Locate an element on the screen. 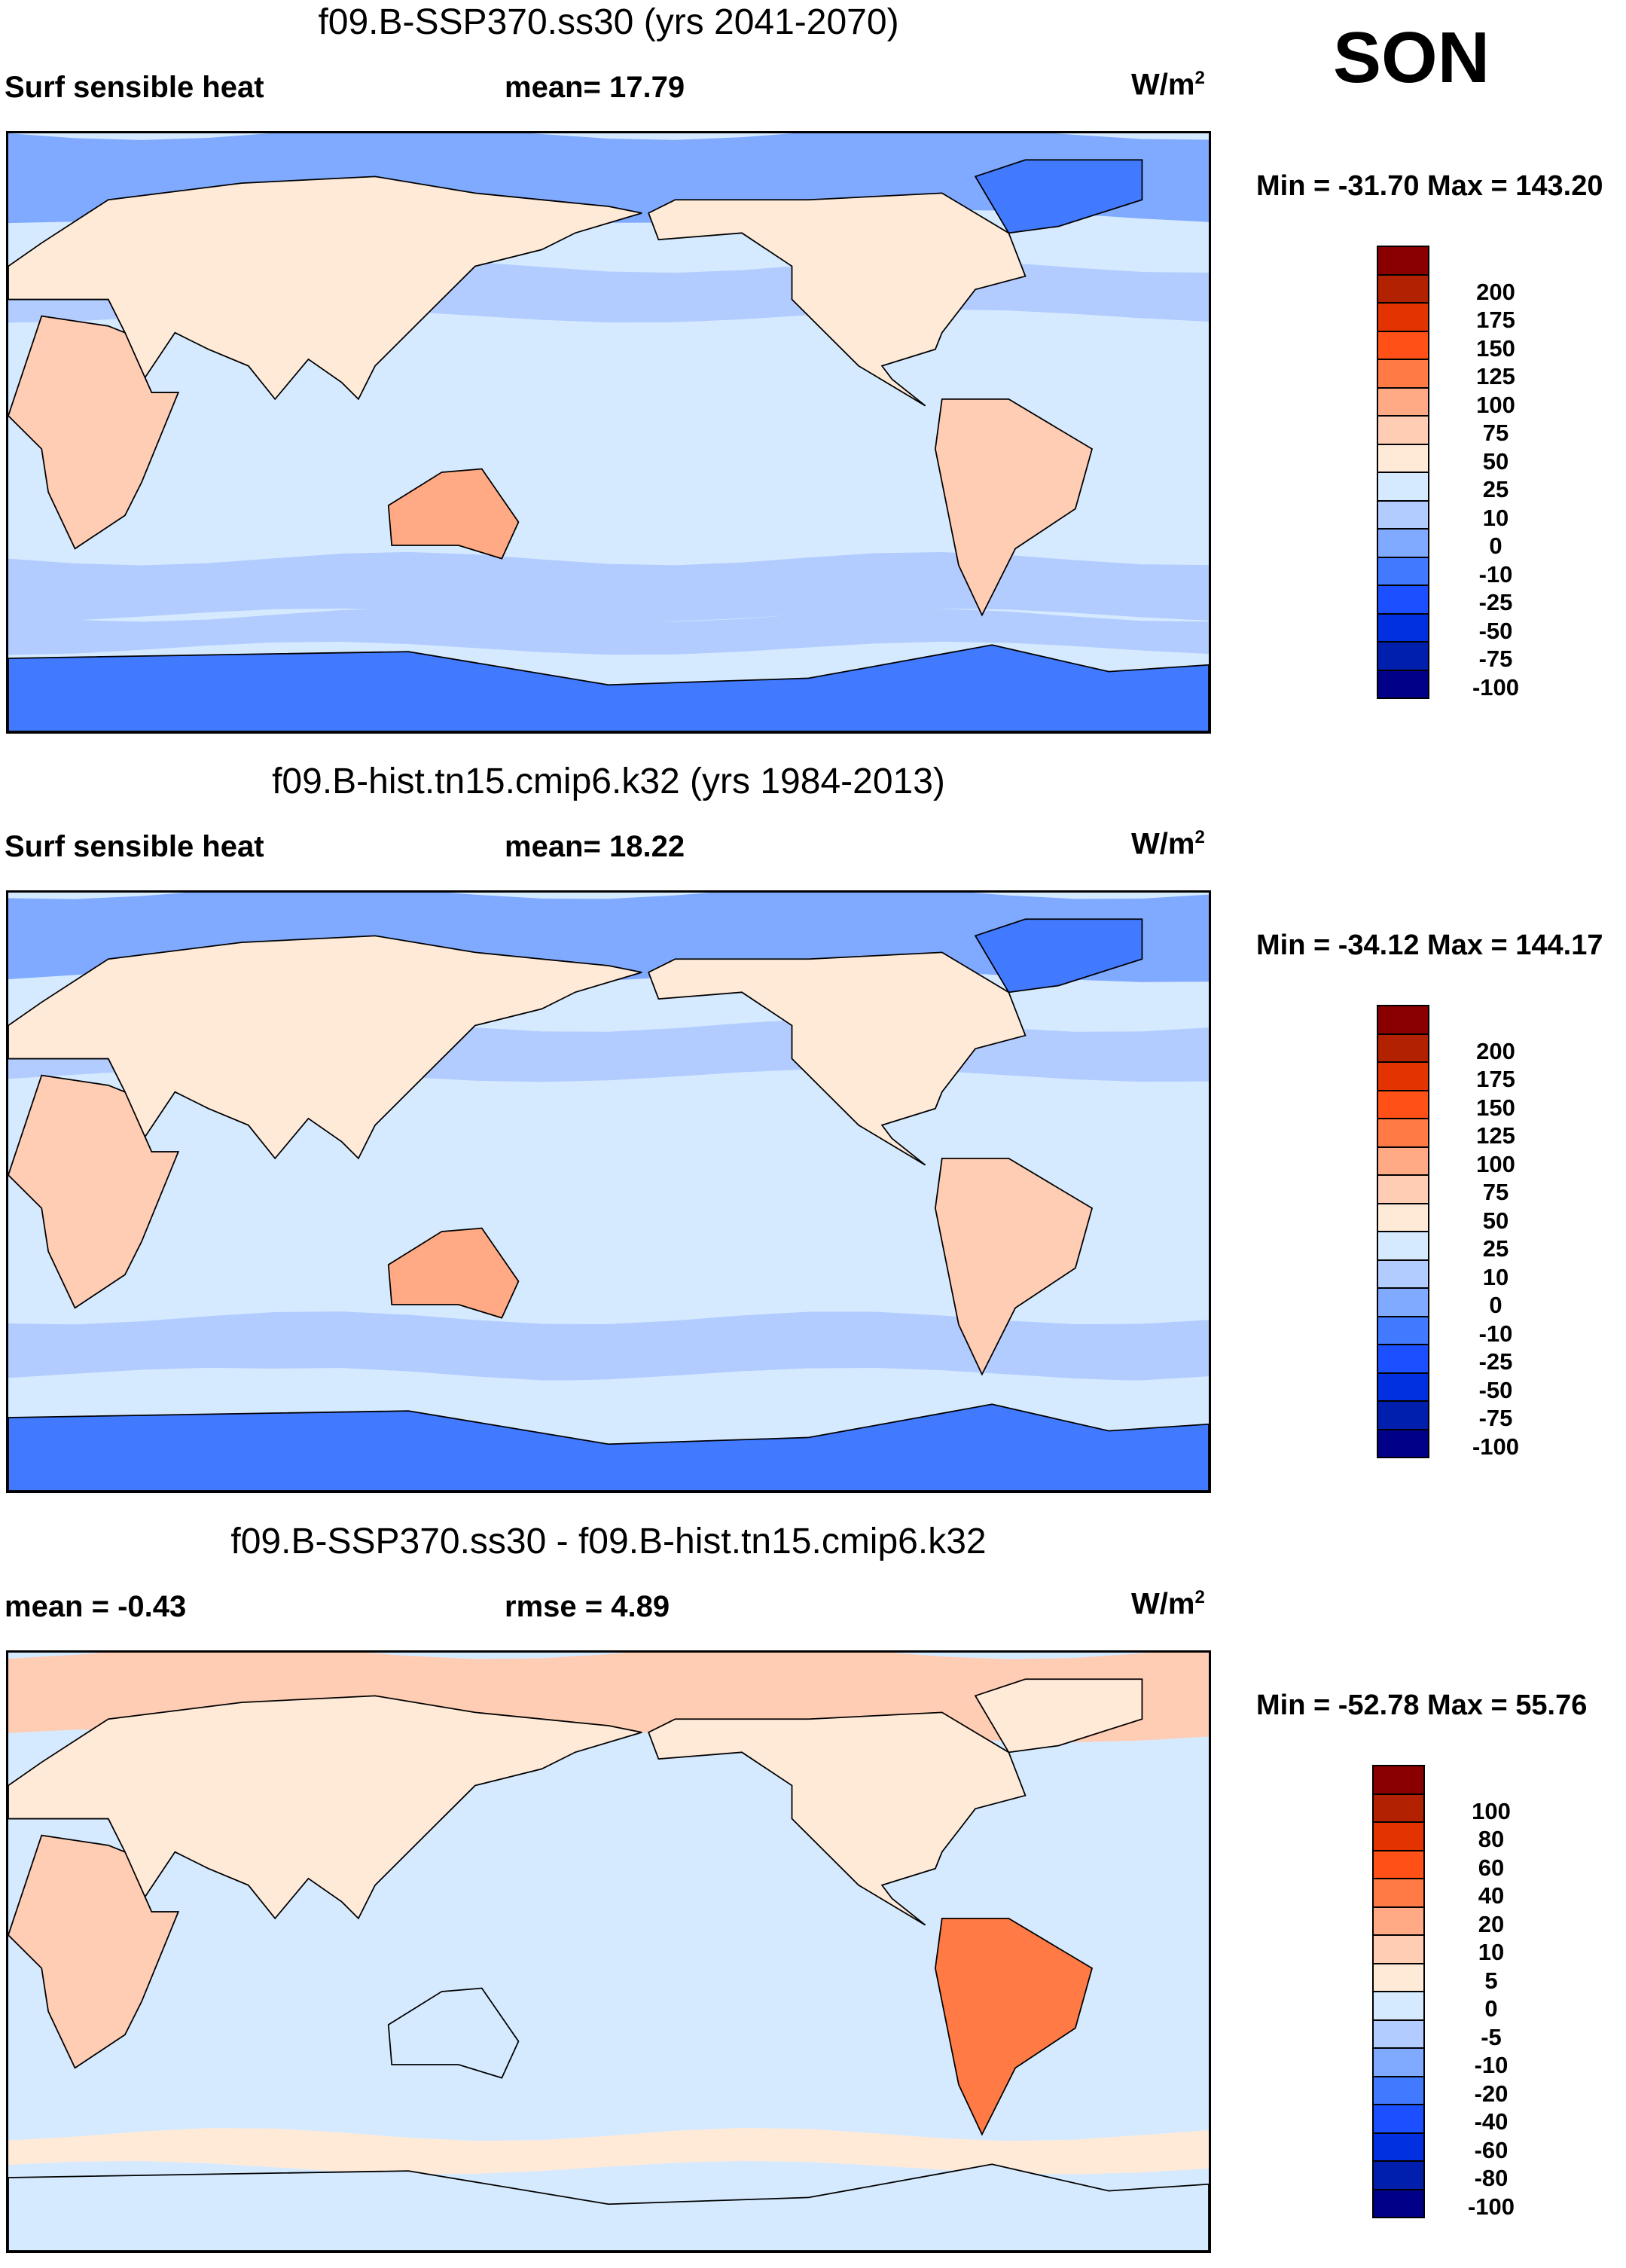 This screenshot has width=1626, height=2268. stat-label: mean= 18.22 is located at coordinates (595, 847).